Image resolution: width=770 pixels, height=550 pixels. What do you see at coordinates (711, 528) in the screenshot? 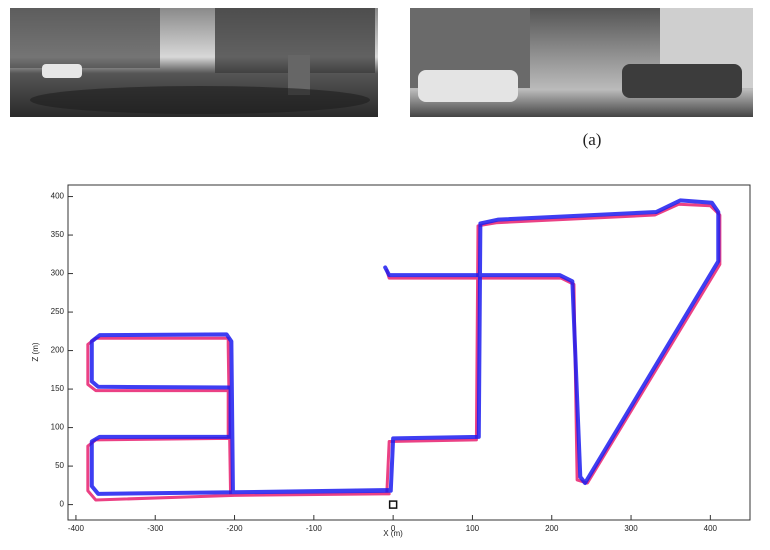
I see `x-tick-label: 400` at bounding box center [711, 528].